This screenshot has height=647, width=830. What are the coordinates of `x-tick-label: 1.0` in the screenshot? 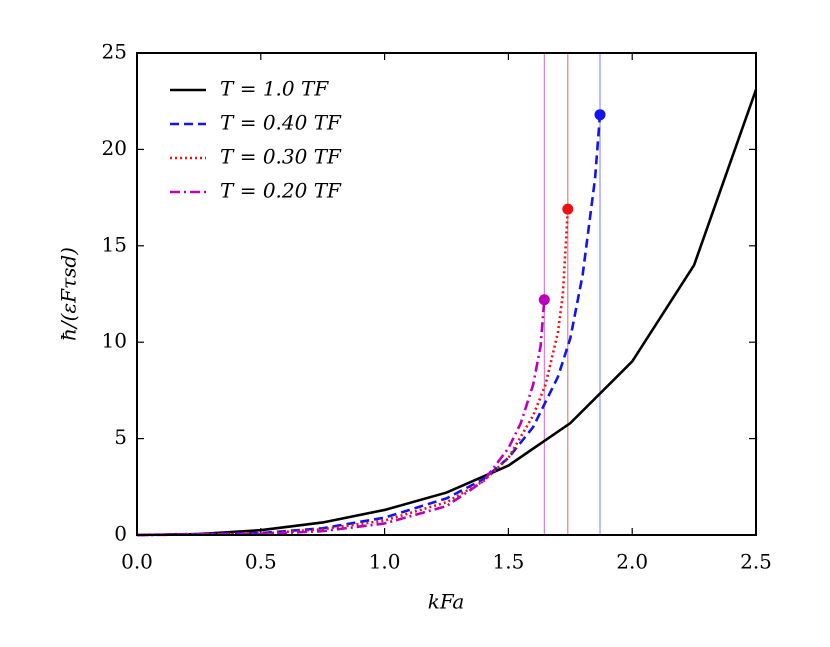 It's located at (385, 562).